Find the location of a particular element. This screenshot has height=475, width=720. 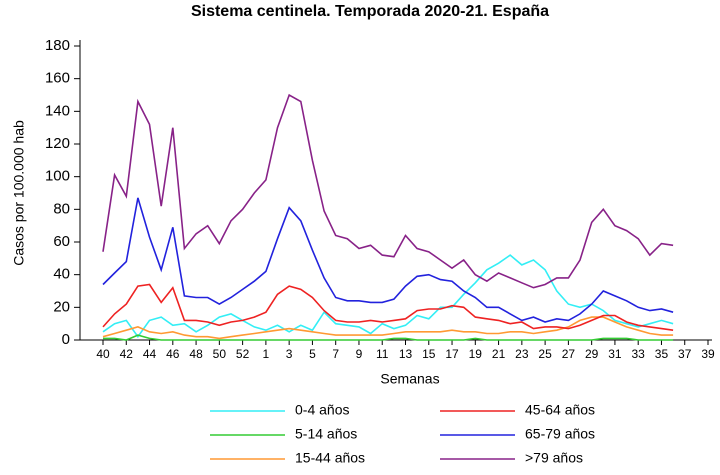

x-tick-label: 42 is located at coordinates (127, 354).